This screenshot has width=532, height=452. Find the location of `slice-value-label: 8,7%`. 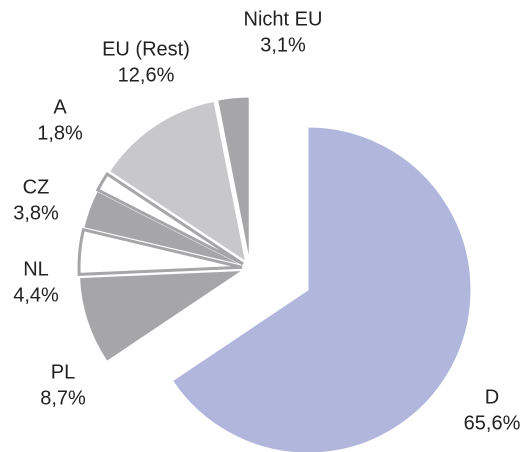

slice-value-label: 8,7% is located at coordinates (63, 398).